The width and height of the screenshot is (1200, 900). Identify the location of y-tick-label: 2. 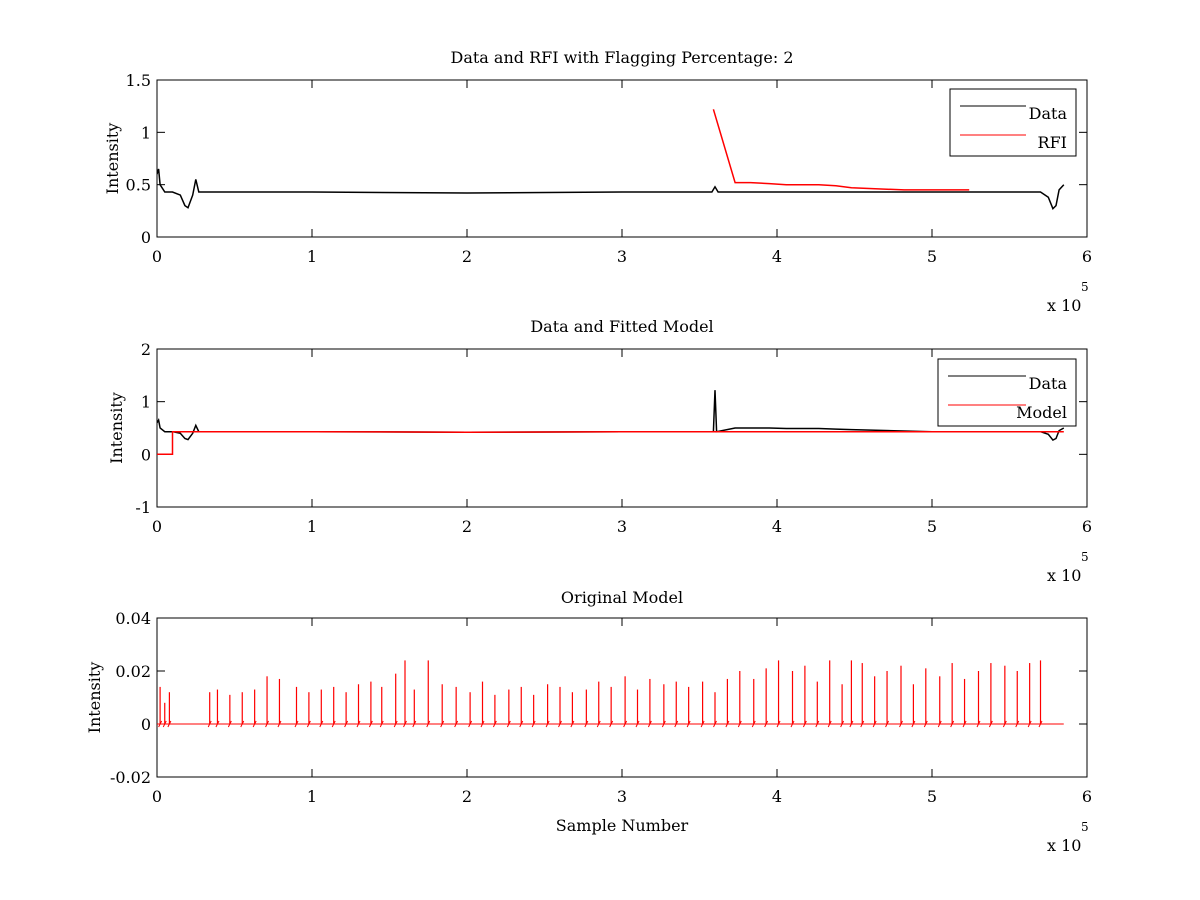
(146, 349).